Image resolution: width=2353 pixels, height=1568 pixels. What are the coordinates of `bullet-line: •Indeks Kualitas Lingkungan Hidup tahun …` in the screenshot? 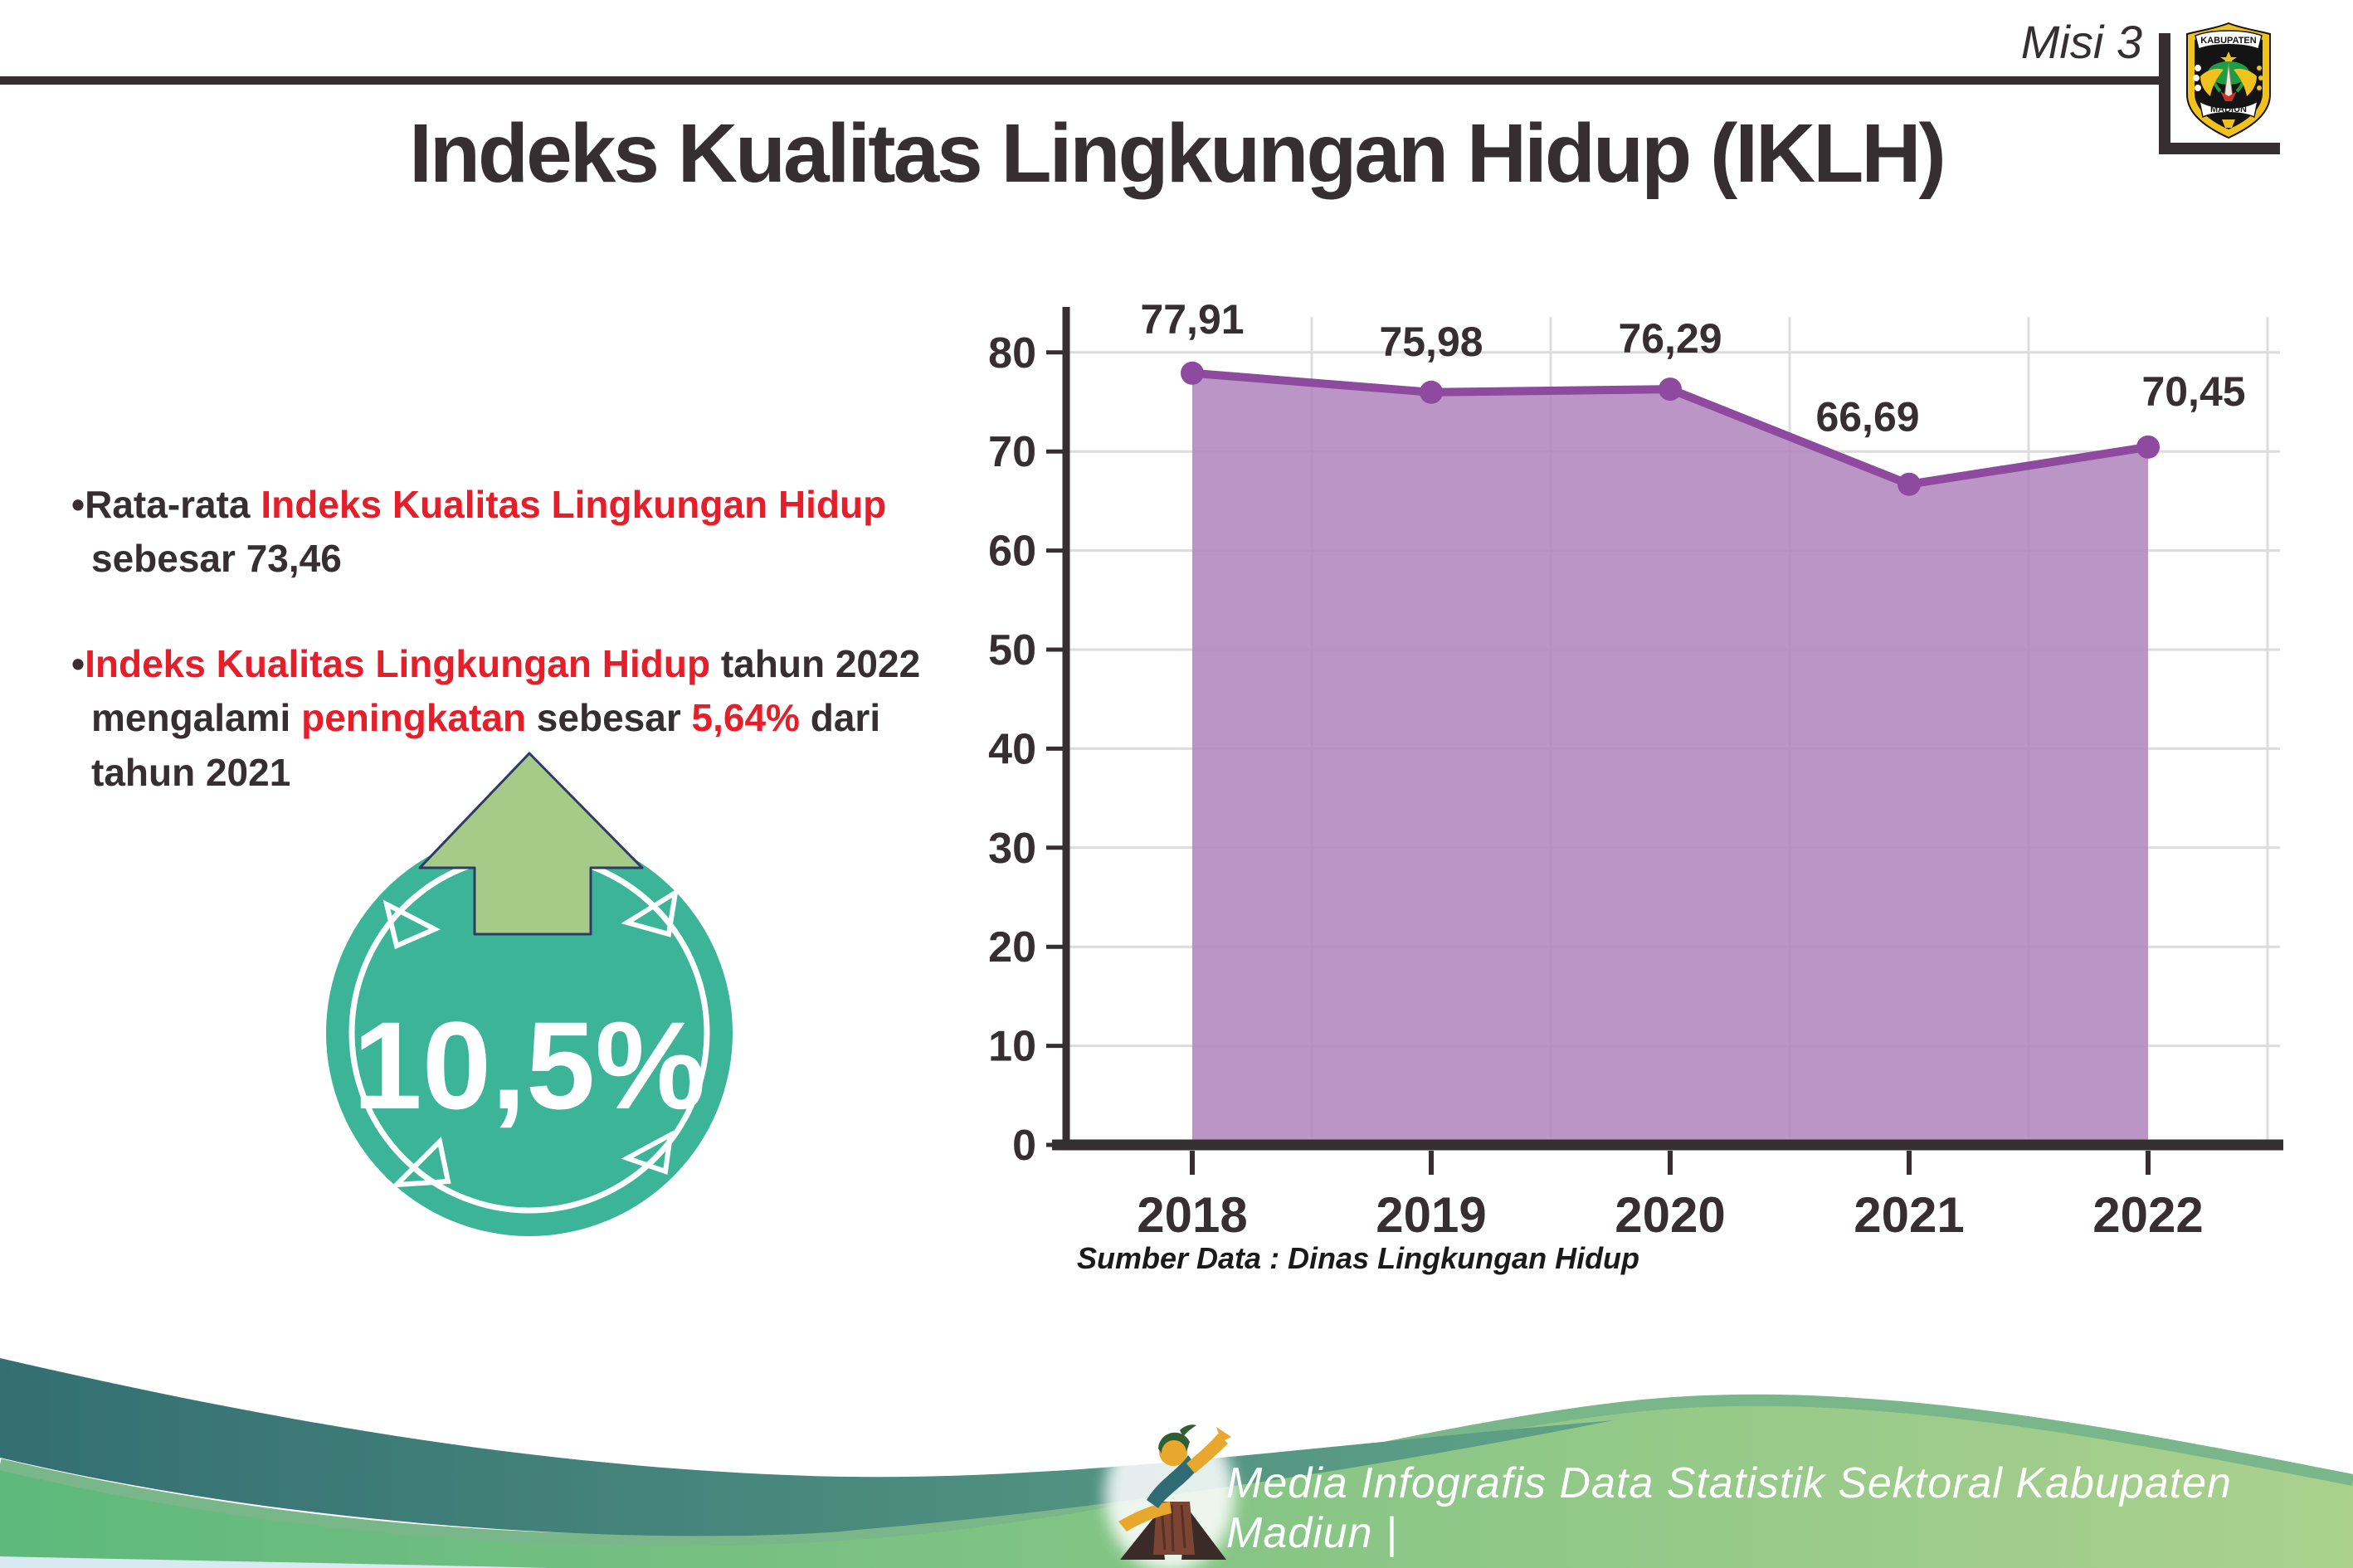 It's located at (511, 664).